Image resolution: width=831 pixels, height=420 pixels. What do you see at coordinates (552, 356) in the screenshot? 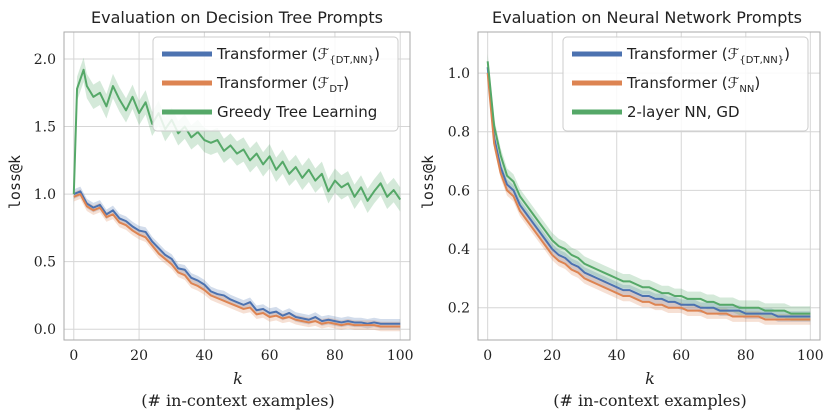
I see `right-chart-x-tick-label: 20` at bounding box center [552, 356].